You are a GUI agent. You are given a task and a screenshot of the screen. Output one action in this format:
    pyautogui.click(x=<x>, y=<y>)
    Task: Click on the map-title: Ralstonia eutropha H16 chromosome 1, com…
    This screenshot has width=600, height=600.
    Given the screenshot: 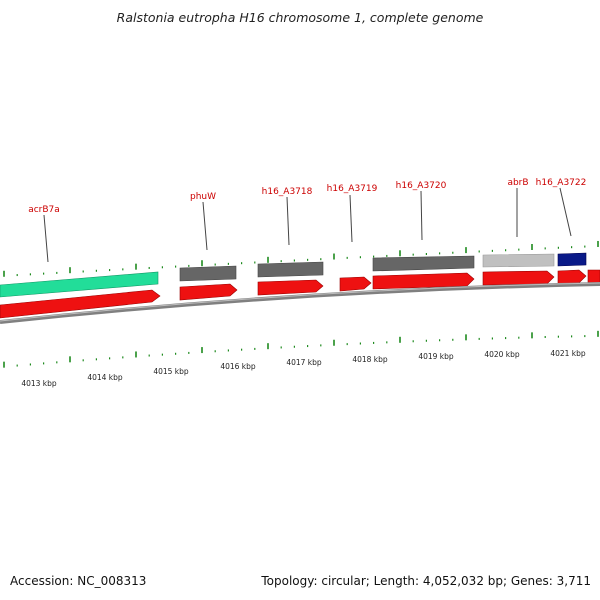 What is the action you would take?
    pyautogui.click(x=300, y=17)
    